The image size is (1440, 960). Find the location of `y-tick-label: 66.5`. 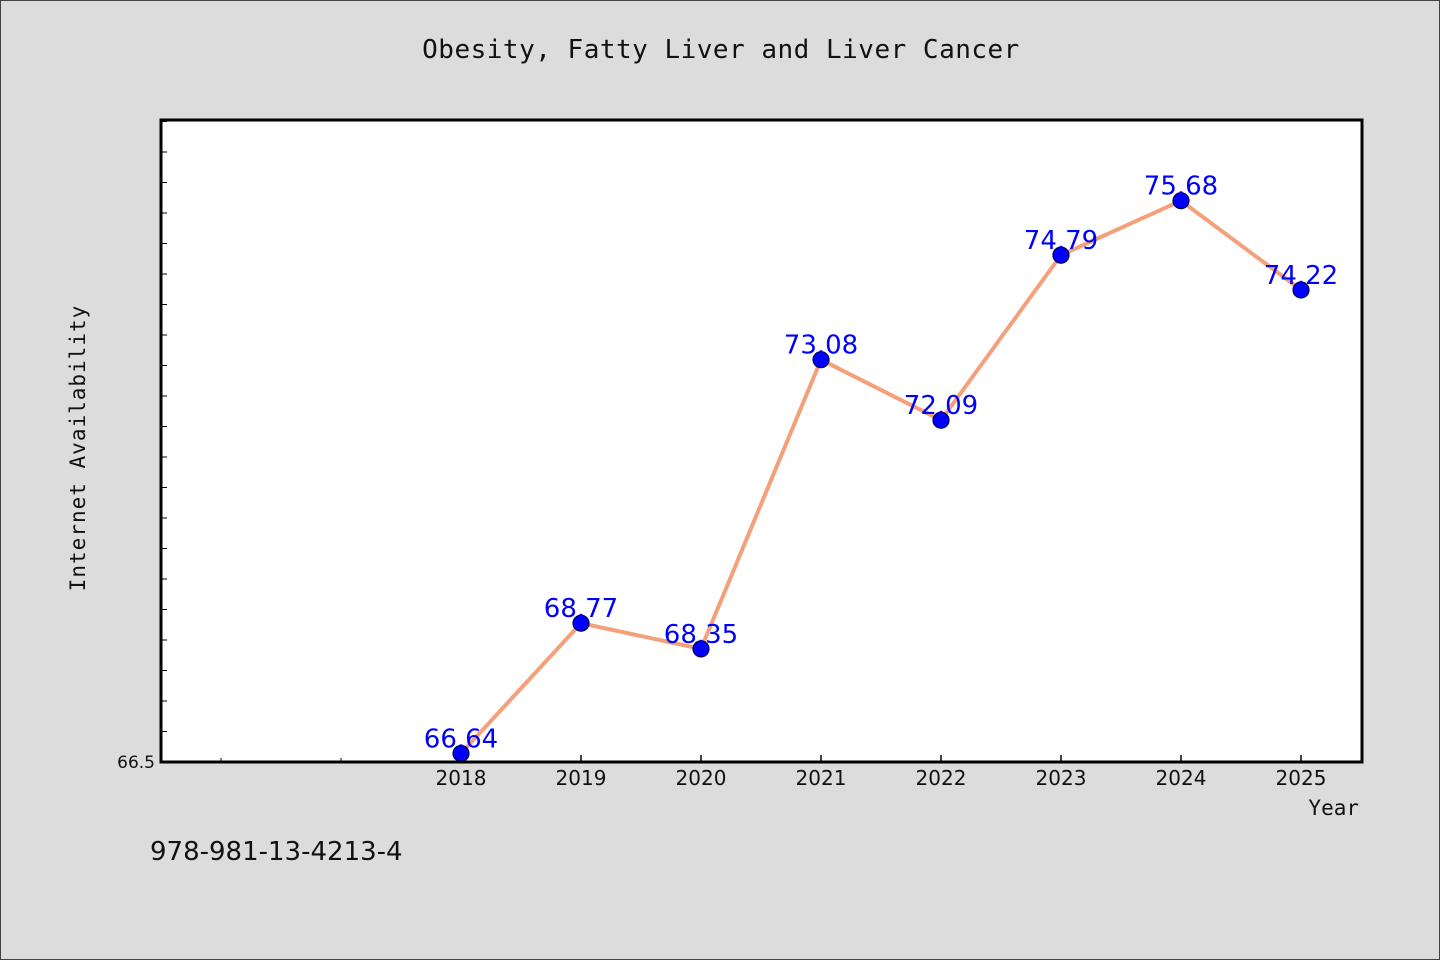

y-tick-label: 66.5 is located at coordinates (136, 763).